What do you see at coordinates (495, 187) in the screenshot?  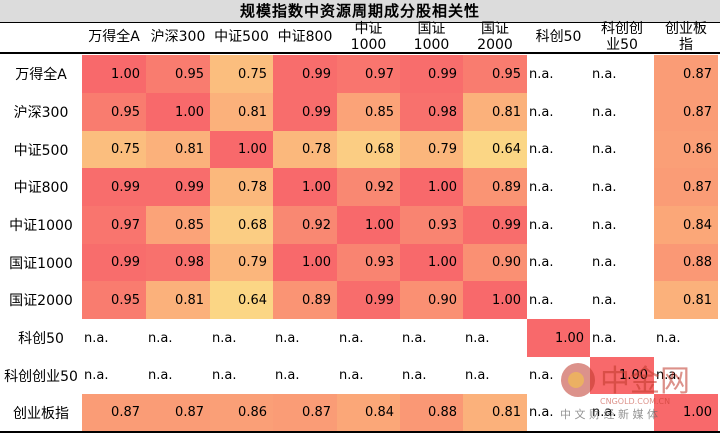 I see `heatmap-cell: 0.89` at bounding box center [495, 187].